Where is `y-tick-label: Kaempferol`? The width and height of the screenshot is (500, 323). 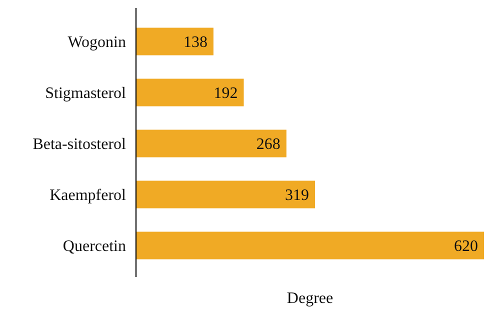
y-tick-label: Kaempferol is located at coordinates (88, 195).